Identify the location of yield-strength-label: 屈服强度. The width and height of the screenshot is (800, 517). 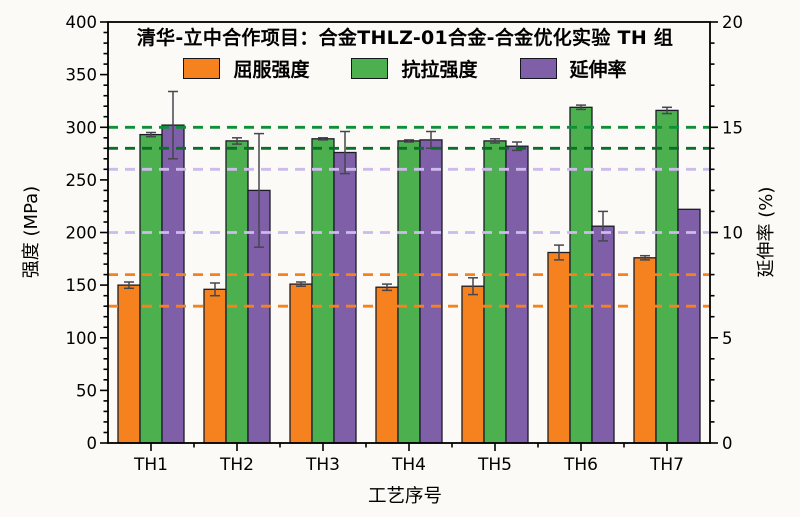
(271, 69).